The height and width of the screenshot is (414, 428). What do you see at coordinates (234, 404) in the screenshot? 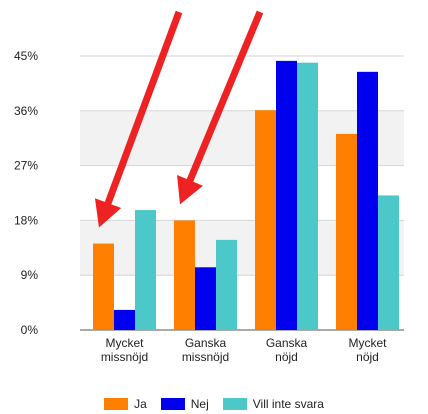
I see `legend-swatch-vill-inte-svara` at bounding box center [234, 404].